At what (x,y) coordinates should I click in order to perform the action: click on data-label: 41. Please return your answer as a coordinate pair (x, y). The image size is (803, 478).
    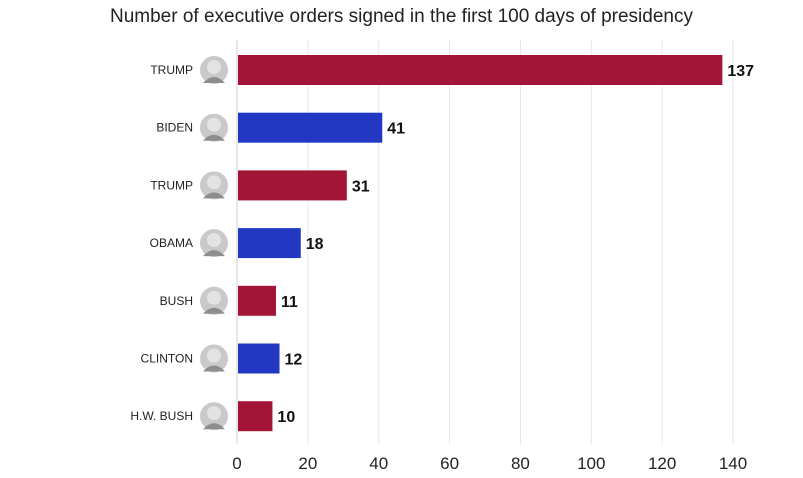
    Looking at the image, I should click on (396, 129).